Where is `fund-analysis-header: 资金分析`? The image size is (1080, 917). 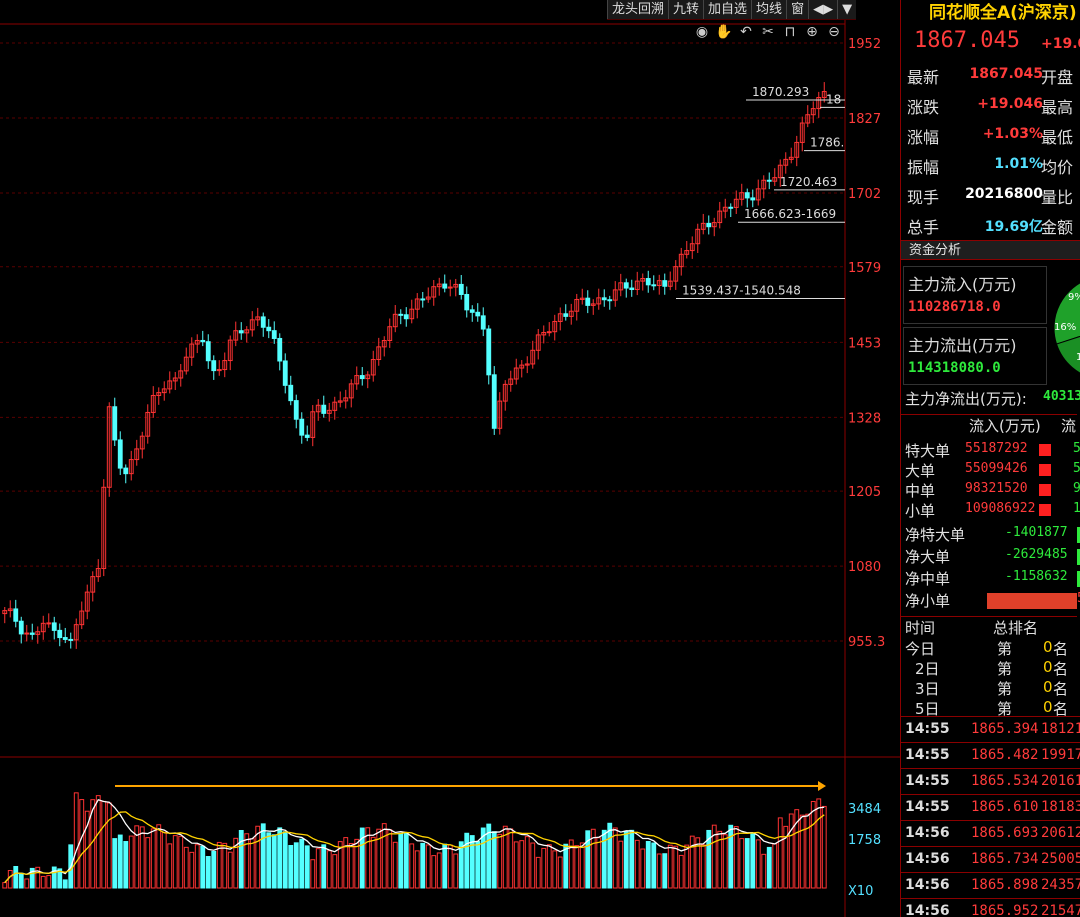 fund-analysis-header: 资金分析 is located at coordinates (990, 250).